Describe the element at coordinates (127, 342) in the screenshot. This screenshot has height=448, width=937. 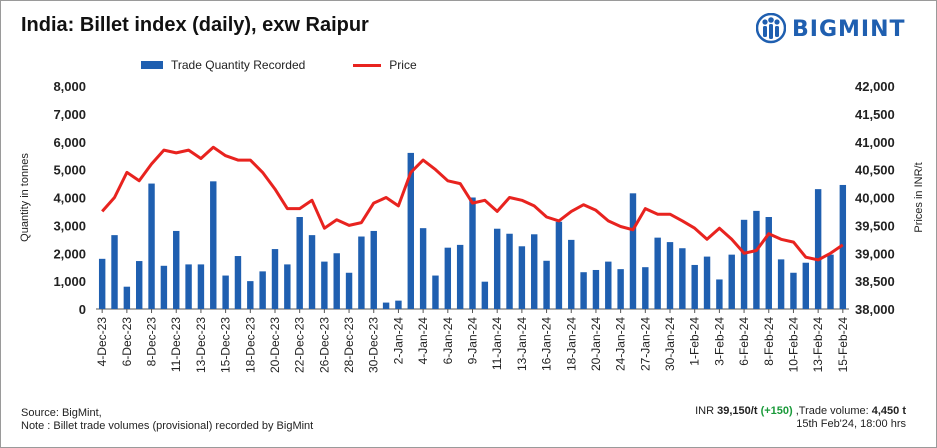
I see `x-tick-label: 6-Dec-23` at that location.